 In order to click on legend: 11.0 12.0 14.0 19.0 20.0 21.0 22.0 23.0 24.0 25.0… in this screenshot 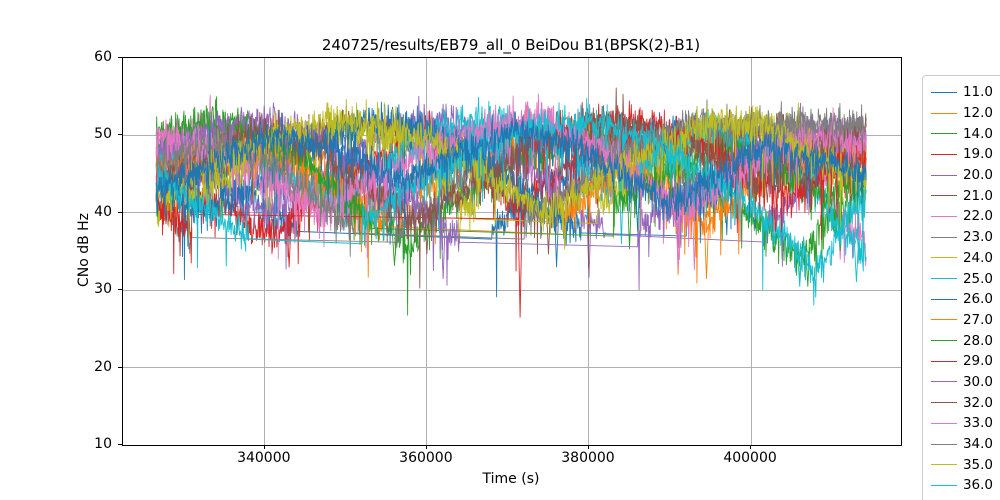, I will do `click(961, 287)`.